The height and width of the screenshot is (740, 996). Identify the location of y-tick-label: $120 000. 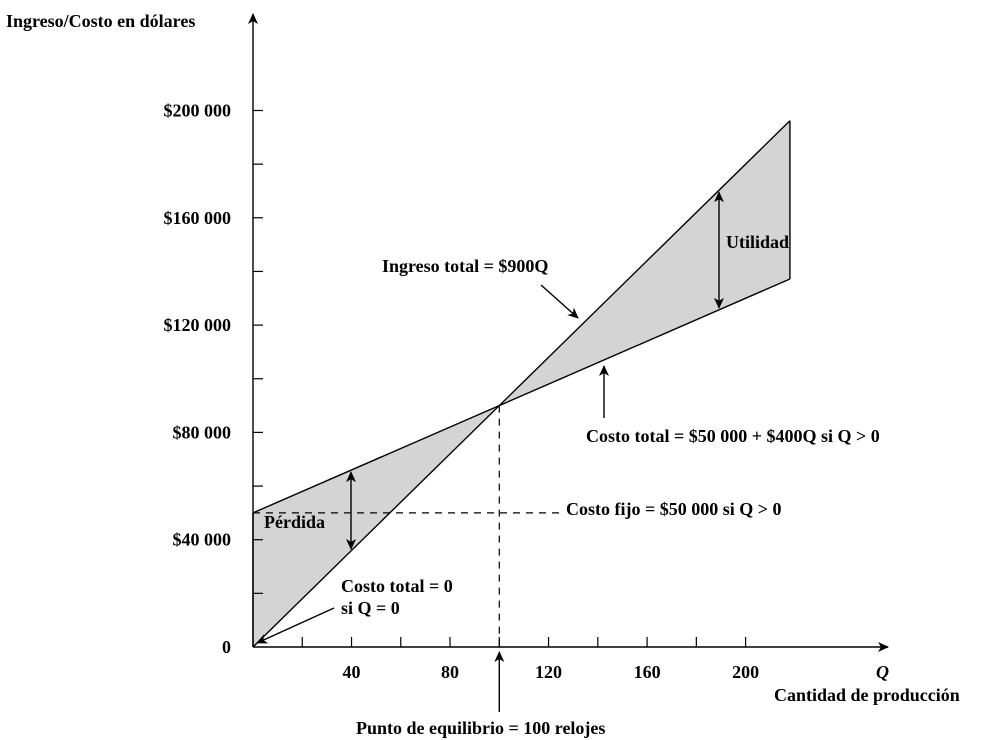
(198, 325).